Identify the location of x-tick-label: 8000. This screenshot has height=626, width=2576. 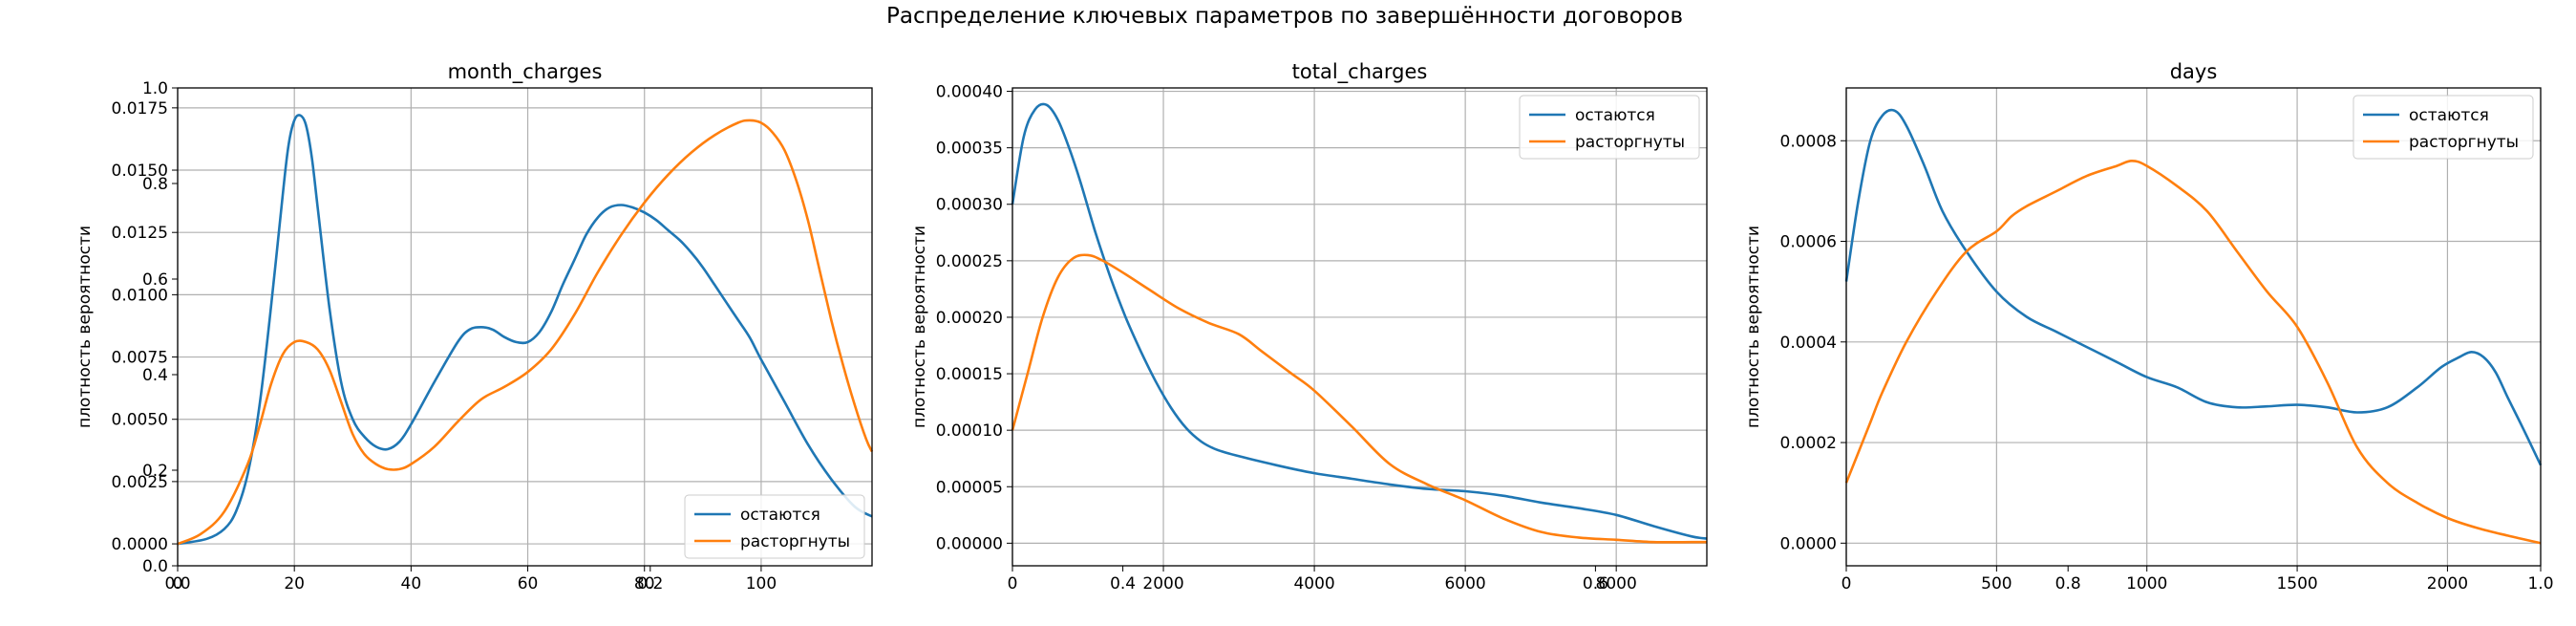
(1617, 584).